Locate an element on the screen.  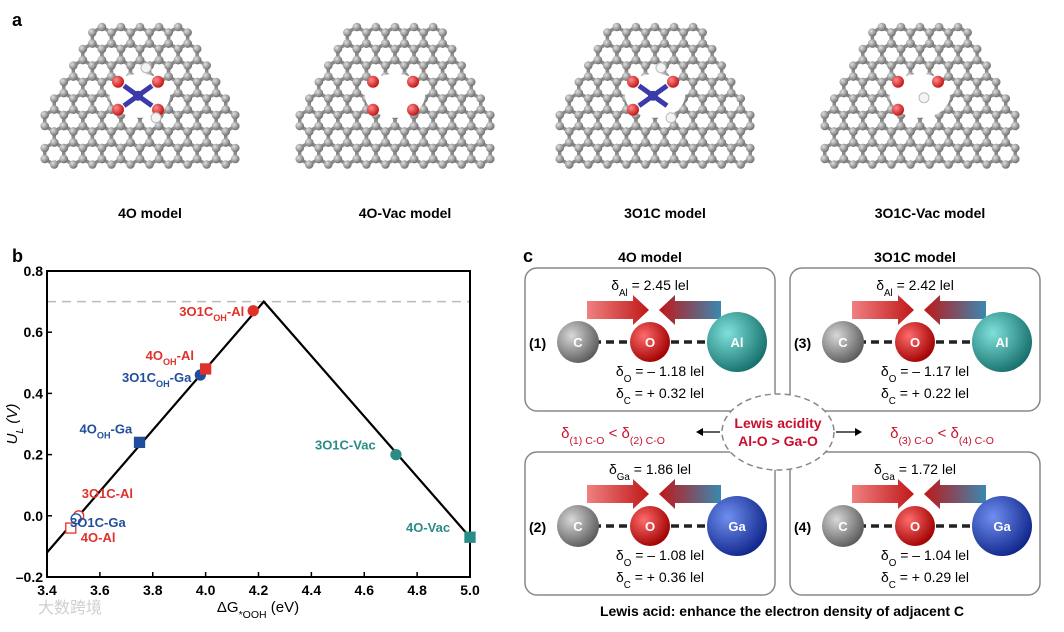
charge-label: δAl = 2.42 lel is located at coordinates (915, 288).